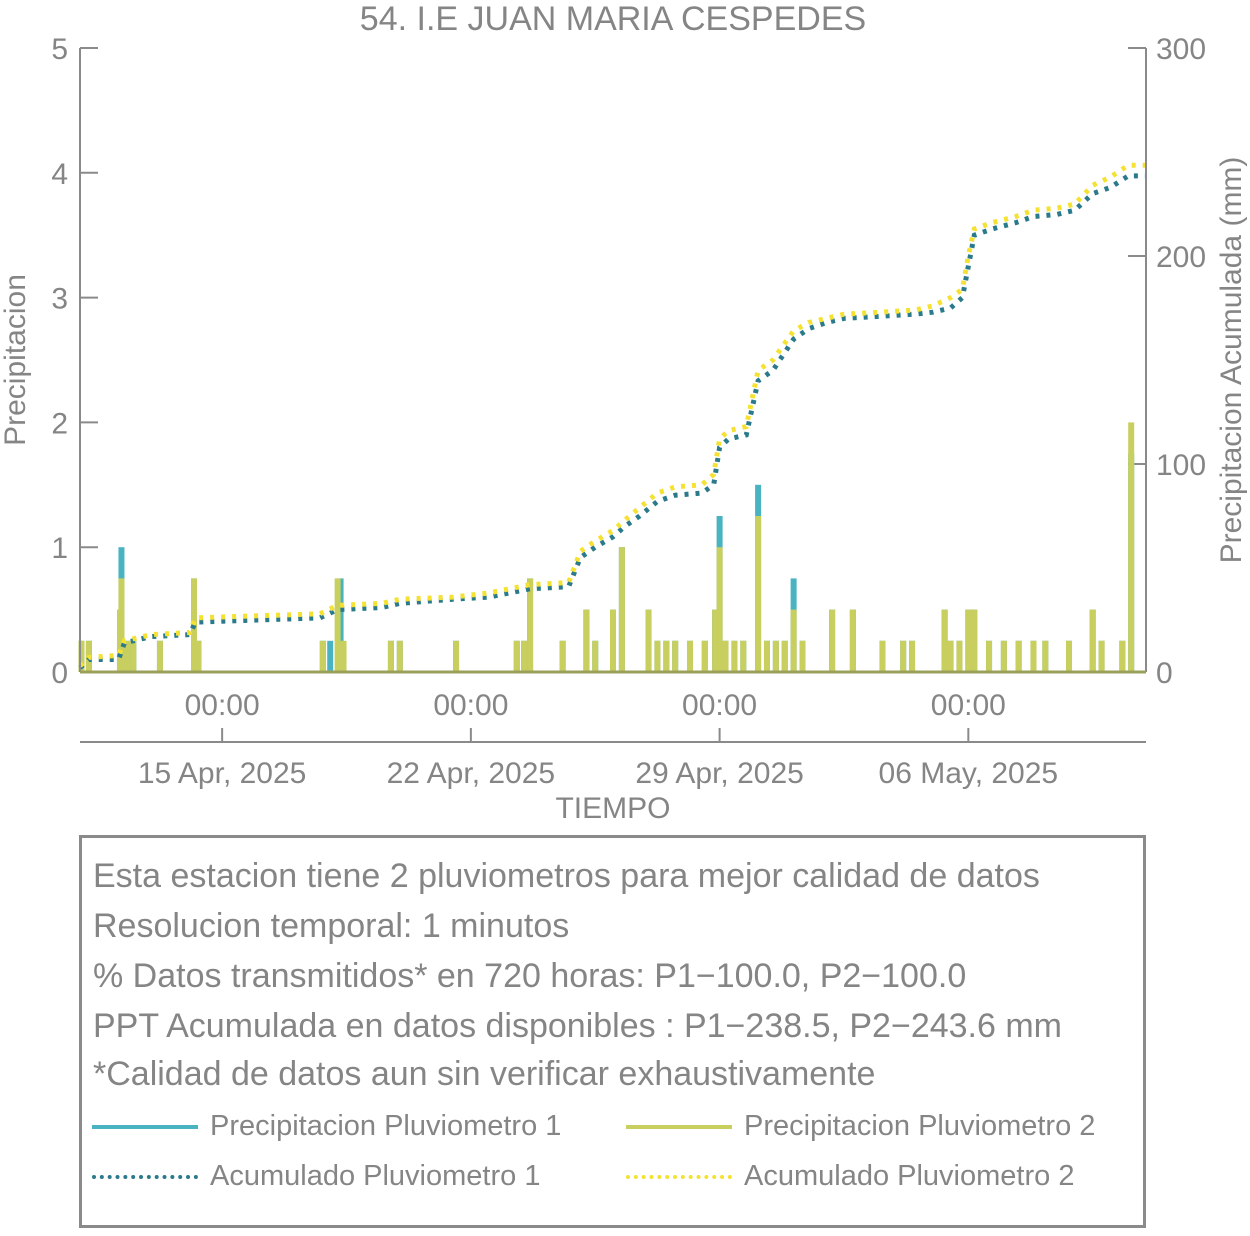  Describe the element at coordinates (59, 299) in the screenshot. I see `y-left-tick-label: 3` at that location.